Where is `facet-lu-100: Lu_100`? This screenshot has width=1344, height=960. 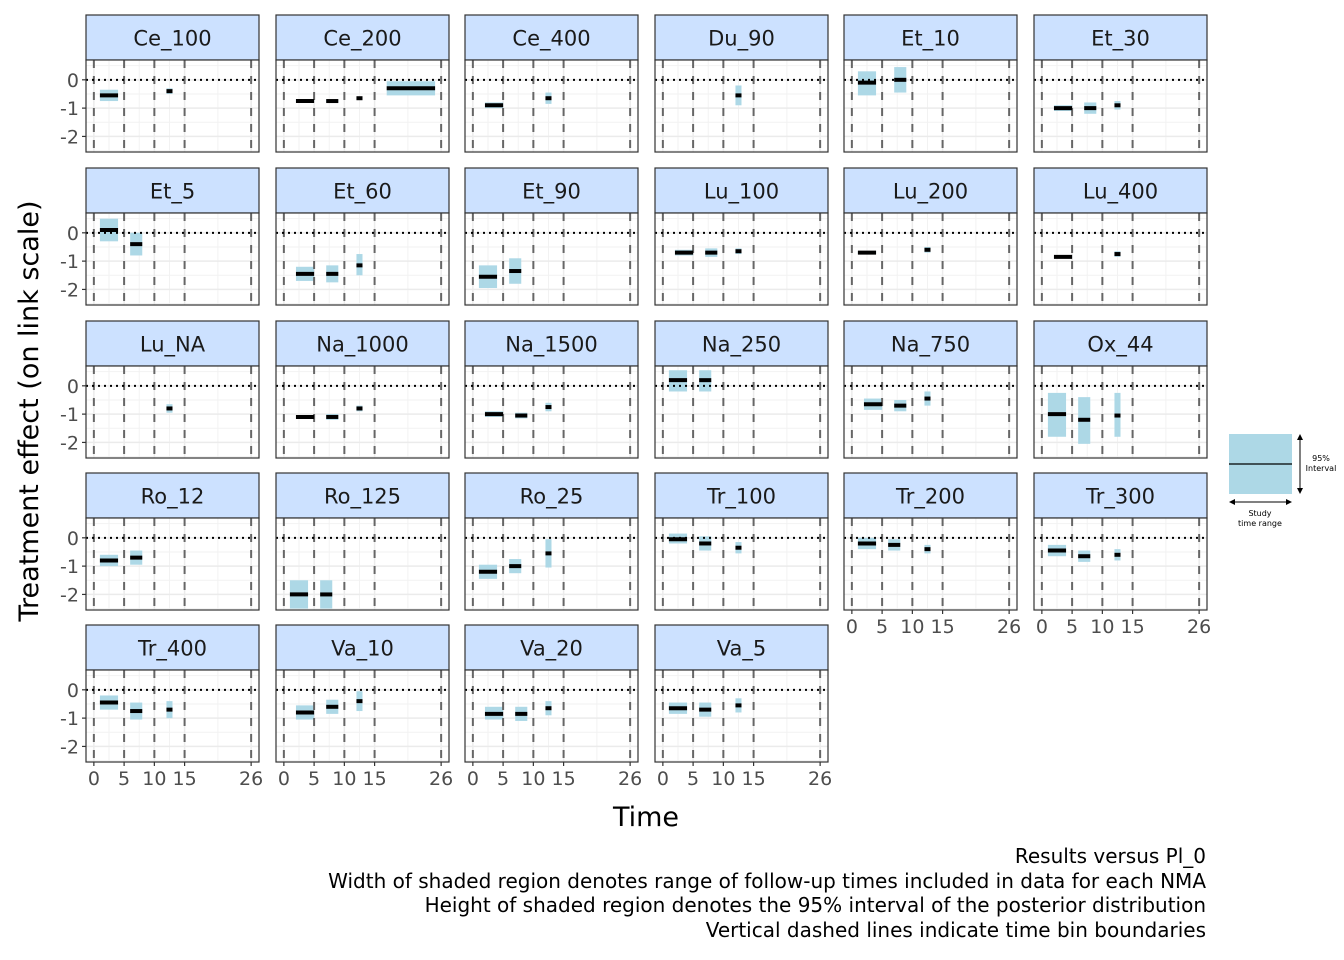 facet-lu-100: Lu_100 is located at coordinates (741, 236).